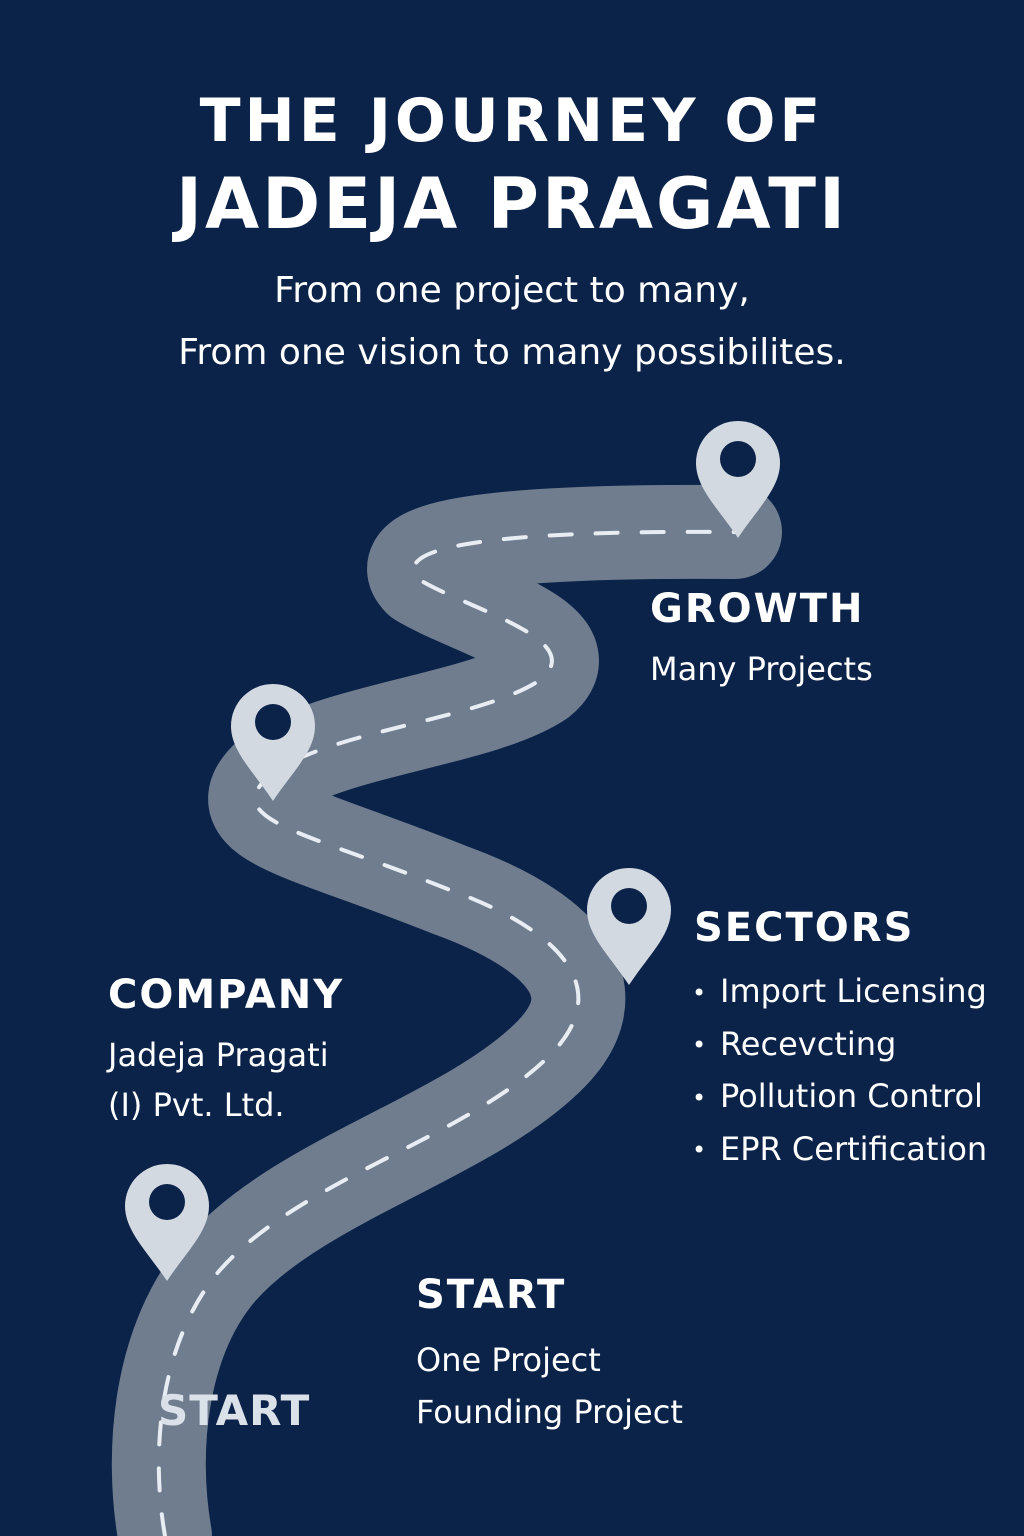  What do you see at coordinates (196, 1105) in the screenshot?
I see `company-name-line2: (I) Pvt. Ltd.` at bounding box center [196, 1105].